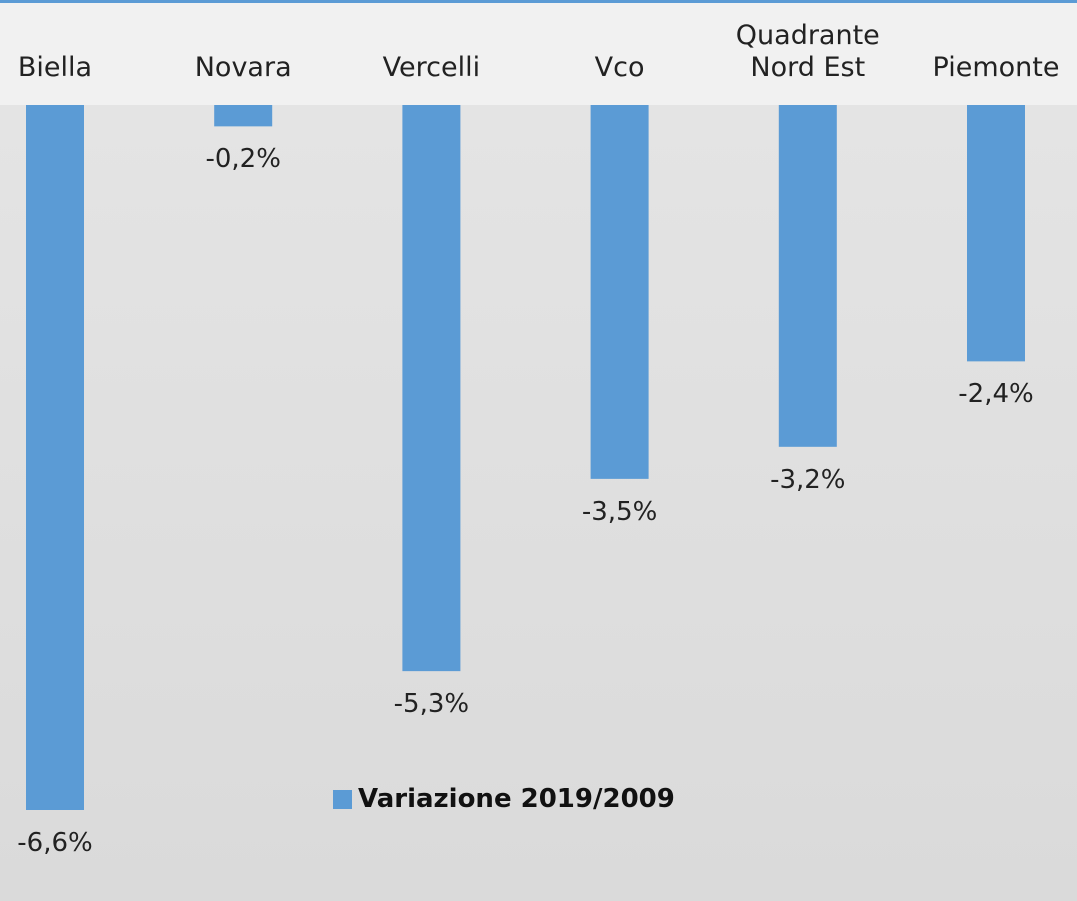 Image resolution: width=1077 pixels, height=901 pixels. I want to click on x-tick-label: Biella, so click(55, 67).